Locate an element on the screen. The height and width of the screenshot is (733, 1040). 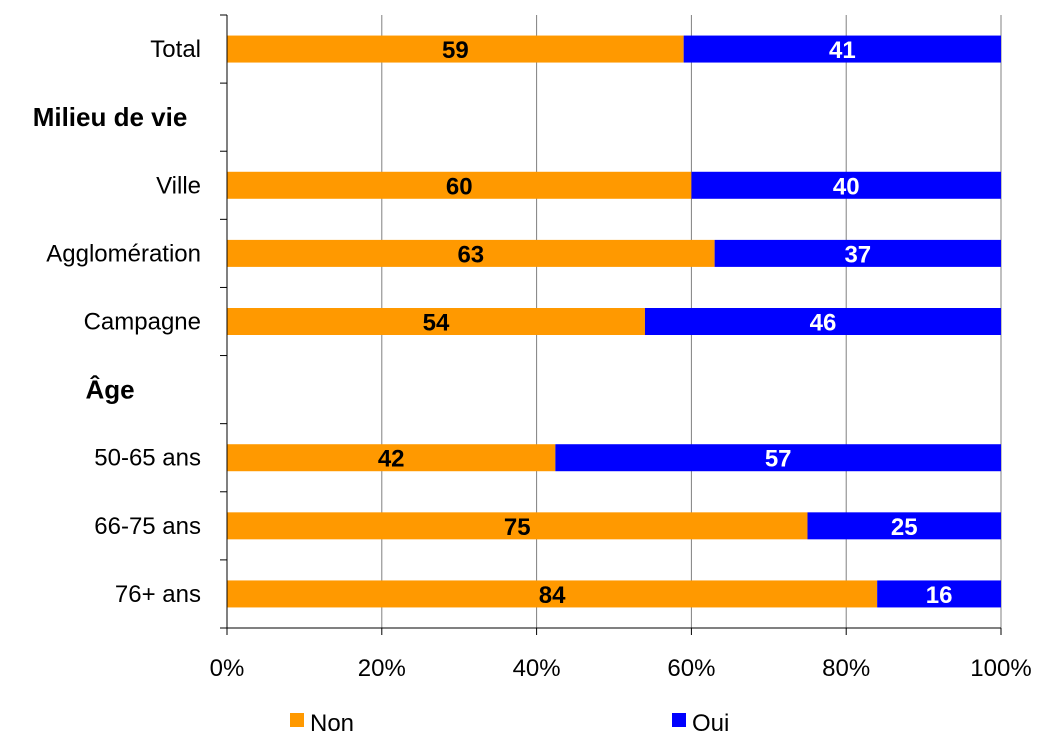
x-tick-label: 20% is located at coordinates (382, 668).